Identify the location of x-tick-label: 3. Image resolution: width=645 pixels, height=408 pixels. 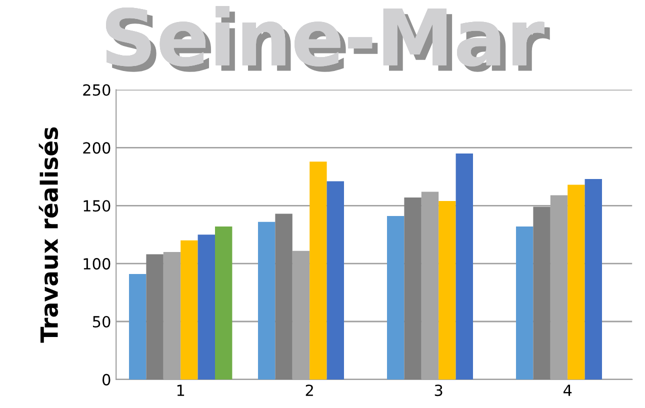
(438, 390).